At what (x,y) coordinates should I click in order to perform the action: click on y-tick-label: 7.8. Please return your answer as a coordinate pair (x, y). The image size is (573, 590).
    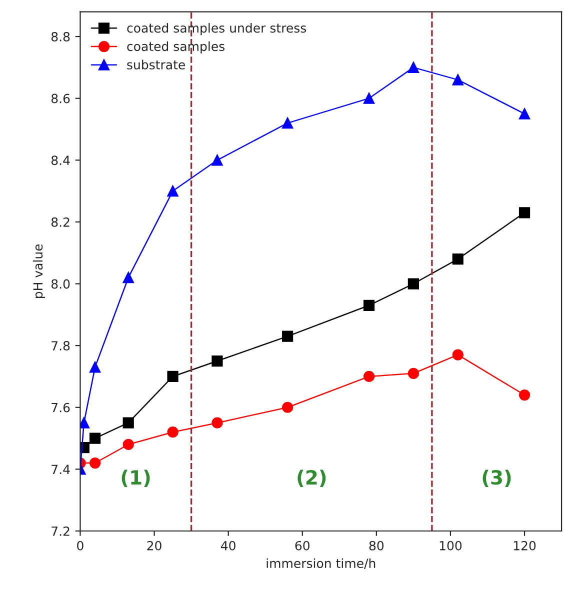
    Looking at the image, I should click on (61, 345).